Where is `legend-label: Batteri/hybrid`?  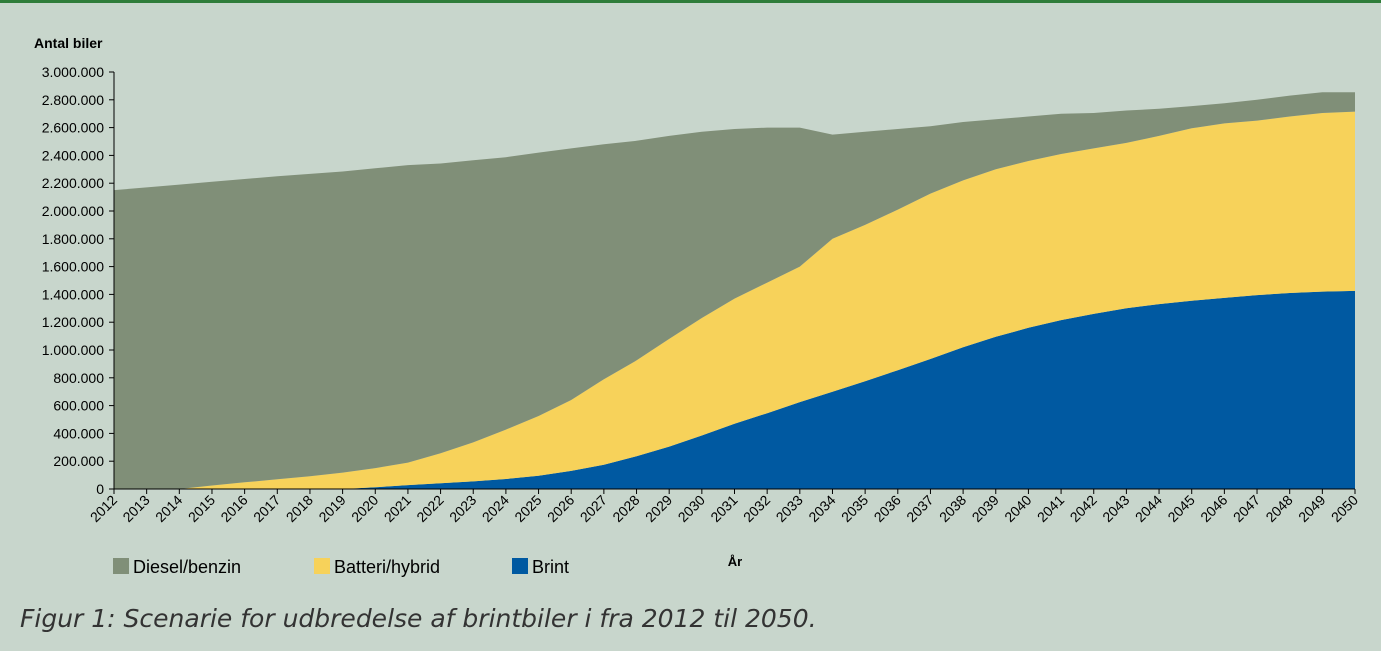
legend-label: Batteri/hybrid is located at coordinates (387, 567).